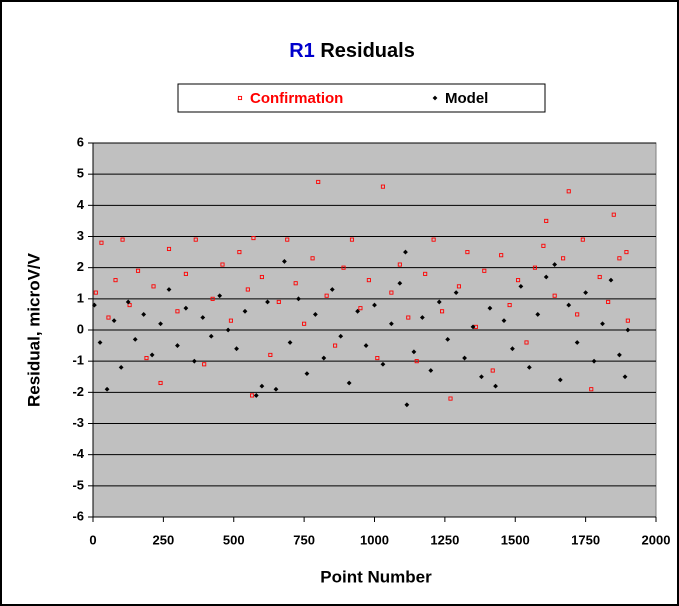 This screenshot has height=606, width=679. I want to click on x-tick-label: 0, so click(92, 539).